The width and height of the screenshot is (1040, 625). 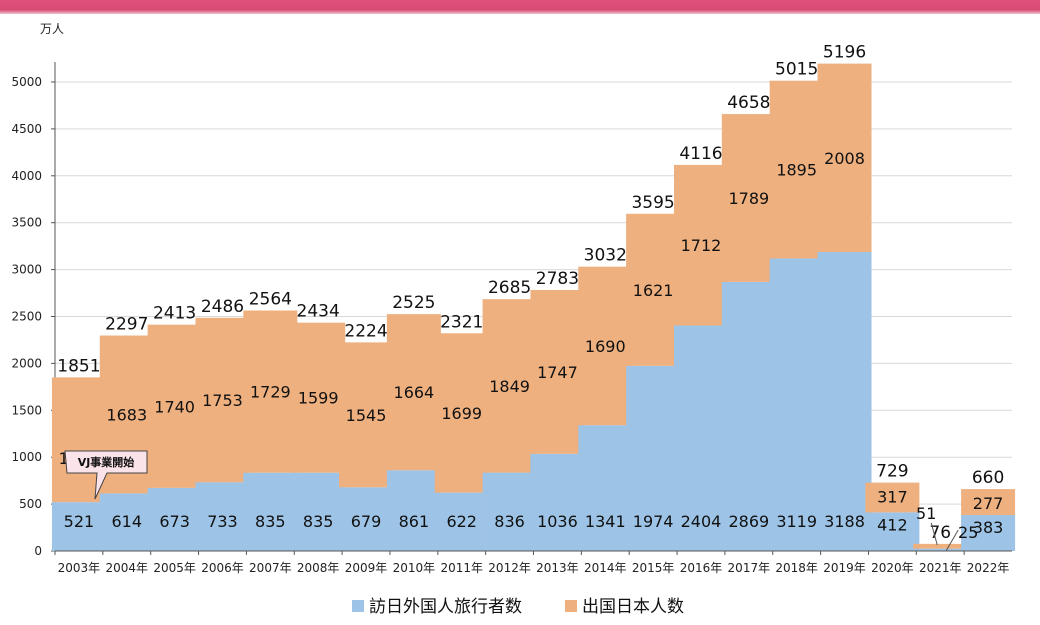 I want to click on total-label: 4116, so click(x=700, y=154).